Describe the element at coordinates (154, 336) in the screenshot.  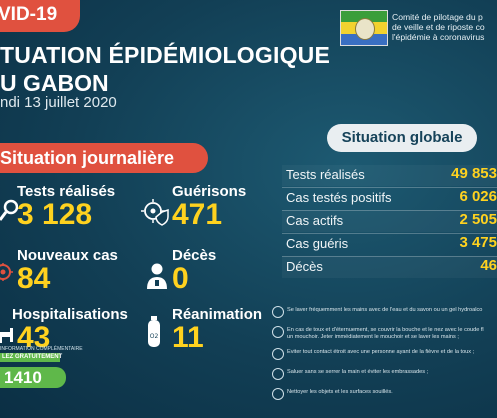
I see `svg-text: O2` at that location.